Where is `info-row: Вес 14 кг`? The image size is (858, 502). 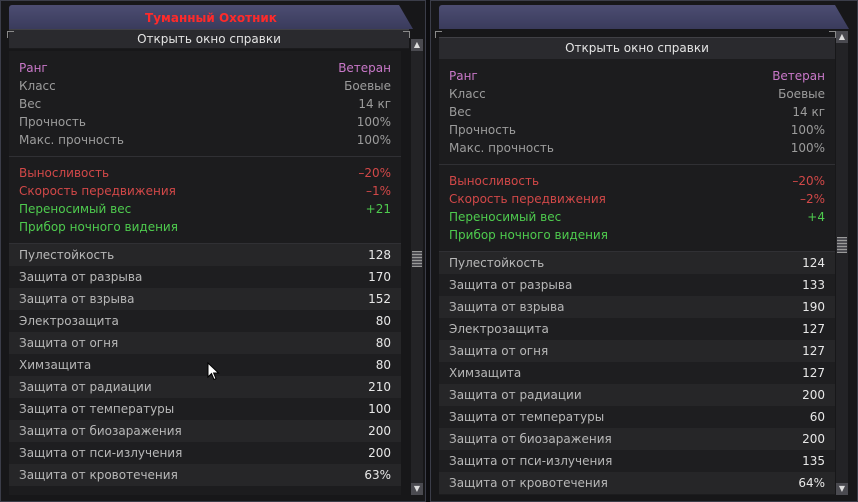
info-row: Вес 14 кг is located at coordinates (637, 112).